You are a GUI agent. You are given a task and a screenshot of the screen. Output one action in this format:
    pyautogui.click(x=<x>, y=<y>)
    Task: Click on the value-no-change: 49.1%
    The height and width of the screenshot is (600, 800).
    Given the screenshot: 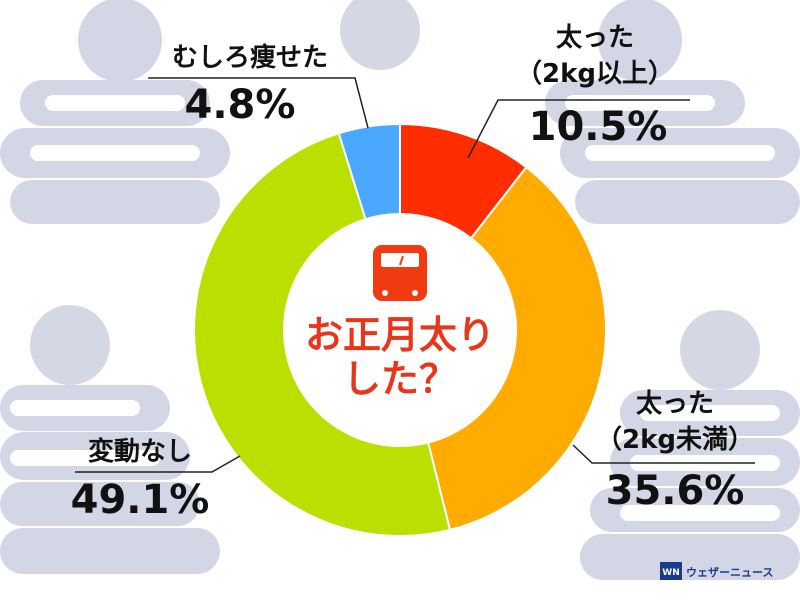 What is the action you would take?
    pyautogui.click(x=140, y=500)
    